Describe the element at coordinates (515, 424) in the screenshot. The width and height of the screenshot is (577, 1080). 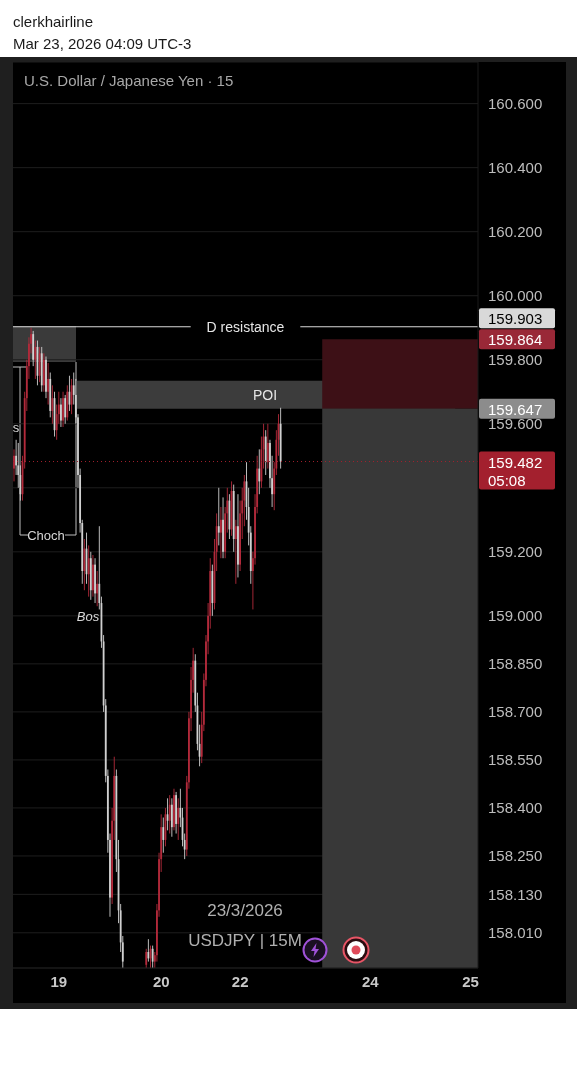
I see `y-tick-label: 159.600` at that location.